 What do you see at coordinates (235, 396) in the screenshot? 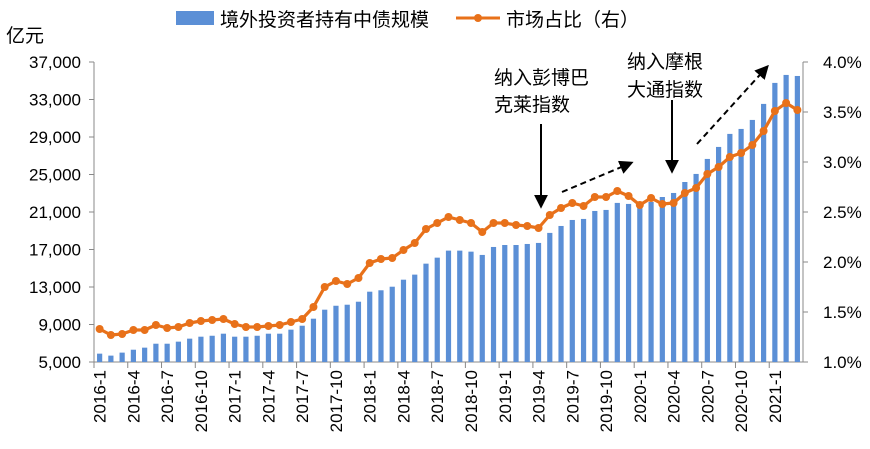
I see `x-tick-label: 2017-1` at bounding box center [235, 396].